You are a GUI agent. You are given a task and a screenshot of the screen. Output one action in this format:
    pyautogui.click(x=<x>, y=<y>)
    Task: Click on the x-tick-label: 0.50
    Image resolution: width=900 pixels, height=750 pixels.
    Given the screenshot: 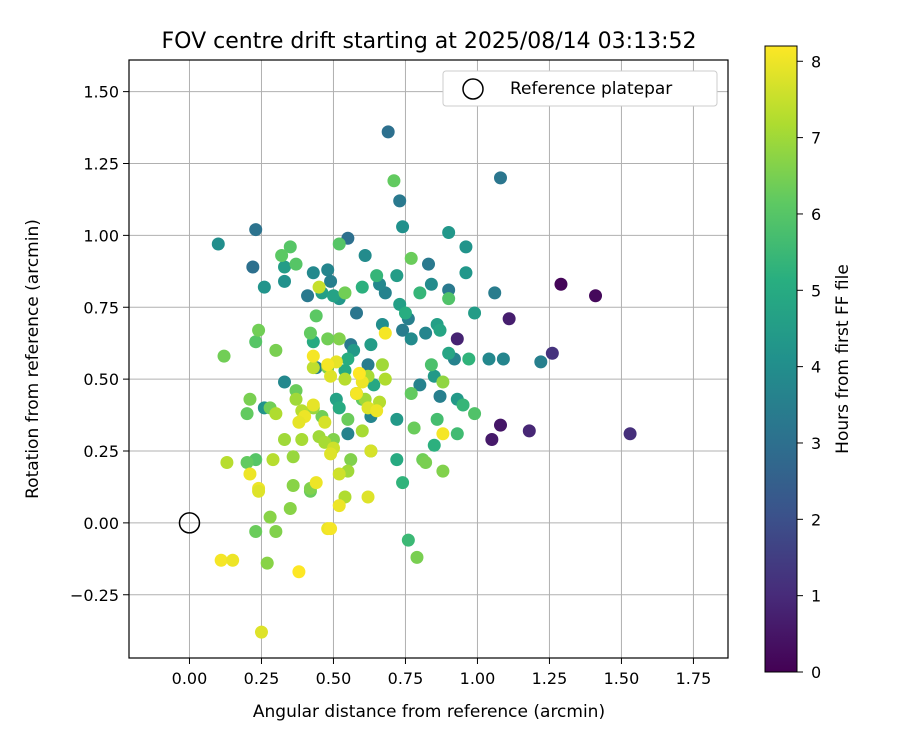 What is the action you would take?
    pyautogui.click(x=334, y=678)
    